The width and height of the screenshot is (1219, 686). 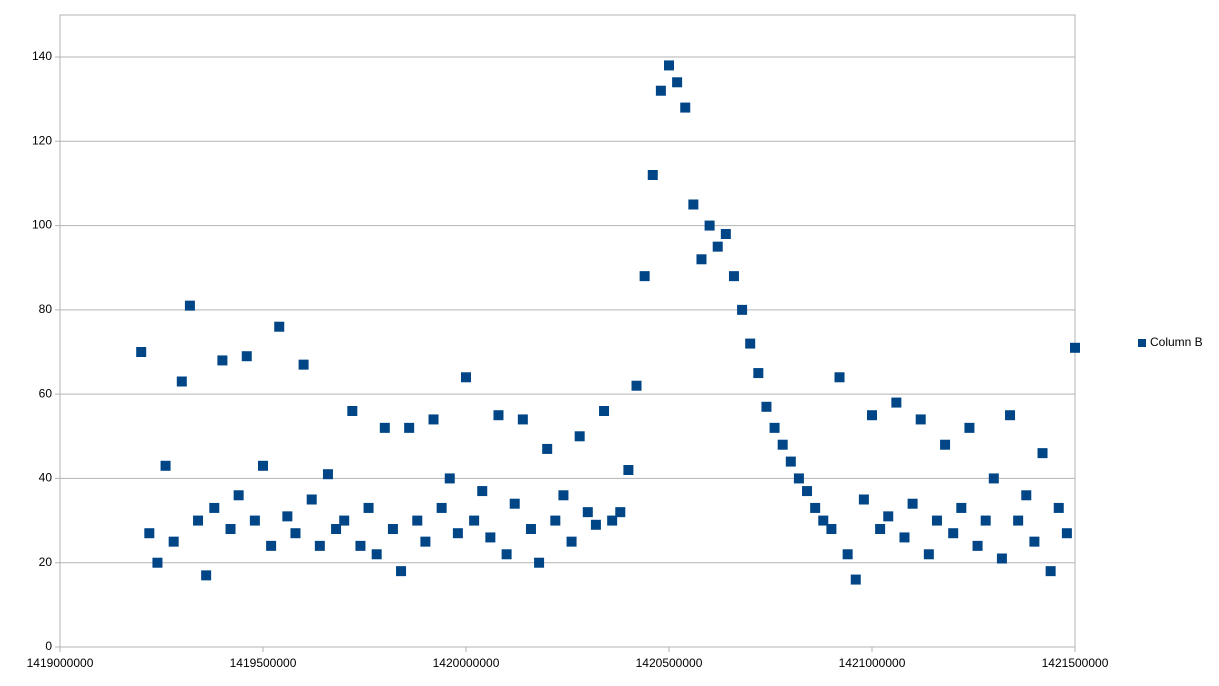 What do you see at coordinates (872, 663) in the screenshot?
I see `x-tick-label: 1421000000` at bounding box center [872, 663].